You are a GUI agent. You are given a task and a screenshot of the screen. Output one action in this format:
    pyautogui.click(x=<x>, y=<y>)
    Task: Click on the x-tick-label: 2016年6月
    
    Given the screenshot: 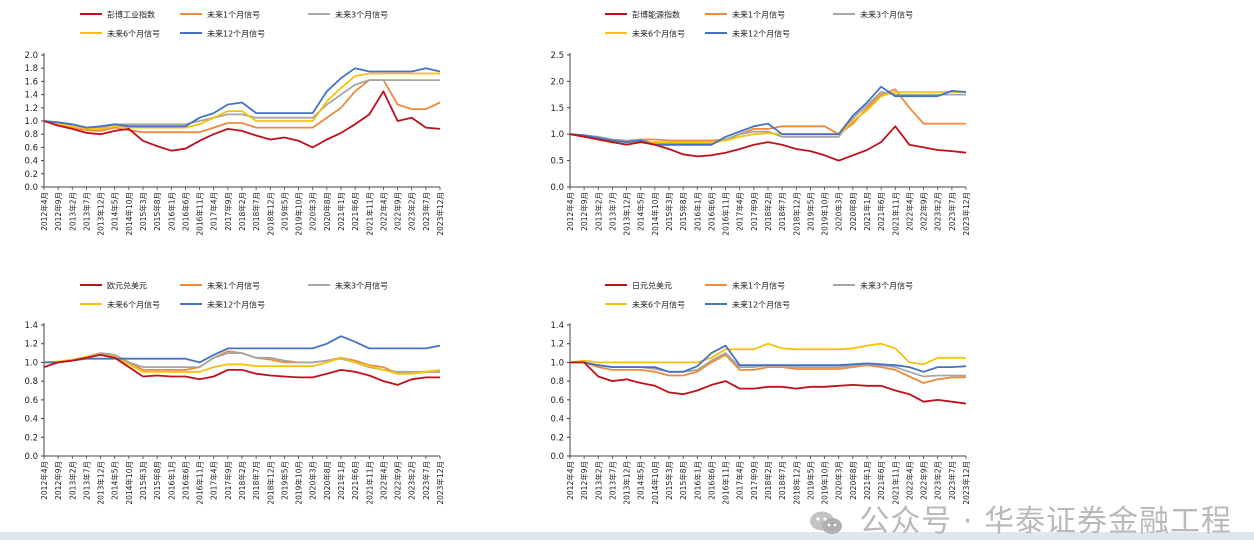 What is the action you would take?
    pyautogui.click(x=185, y=211)
    